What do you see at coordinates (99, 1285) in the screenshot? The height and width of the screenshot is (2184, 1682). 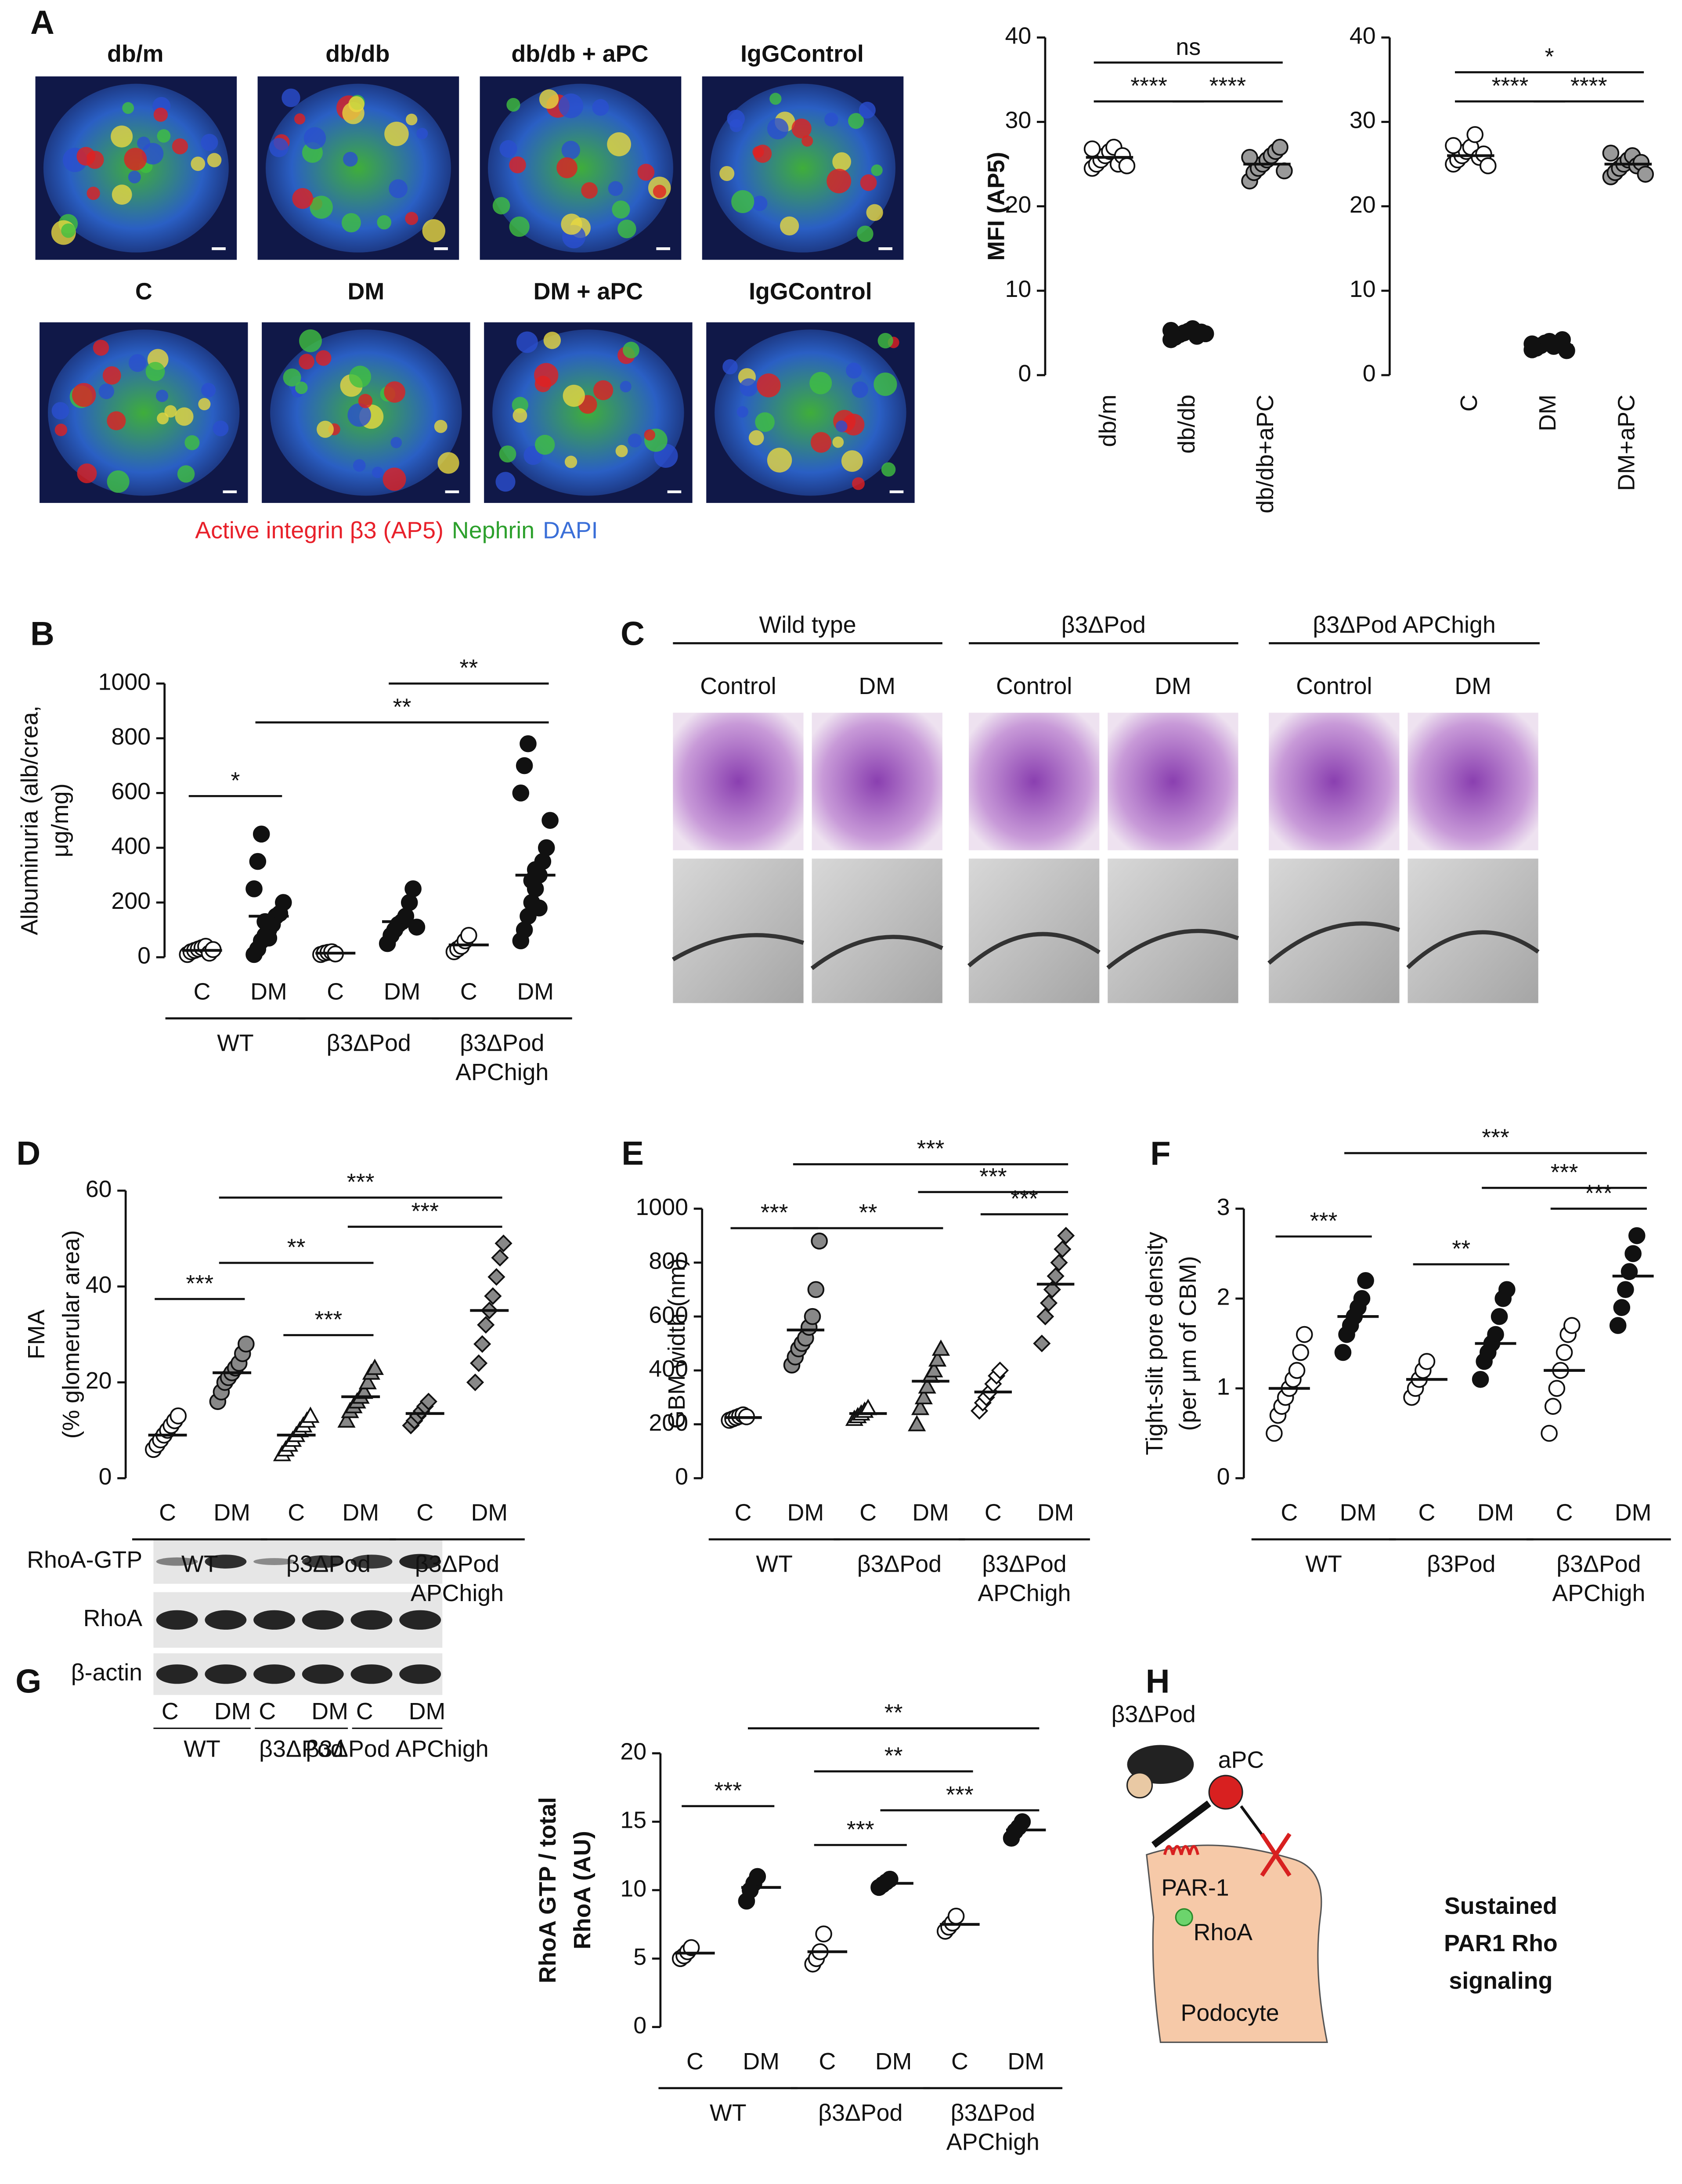 I see `y-tick-label: 40` at bounding box center [99, 1285].